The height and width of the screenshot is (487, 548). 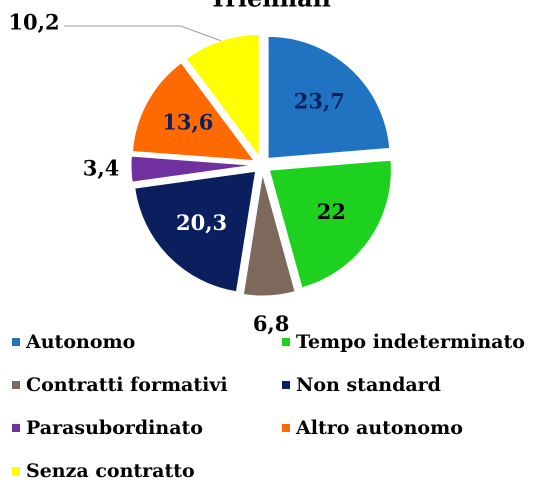 What do you see at coordinates (110, 471) in the screenshot?
I see `legend-label: Senza contratto` at bounding box center [110, 471].